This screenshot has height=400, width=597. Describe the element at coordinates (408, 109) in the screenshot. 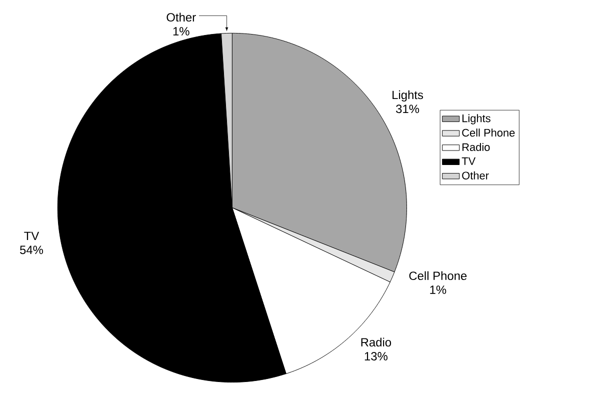

I see `data-label: 31%` at that location.